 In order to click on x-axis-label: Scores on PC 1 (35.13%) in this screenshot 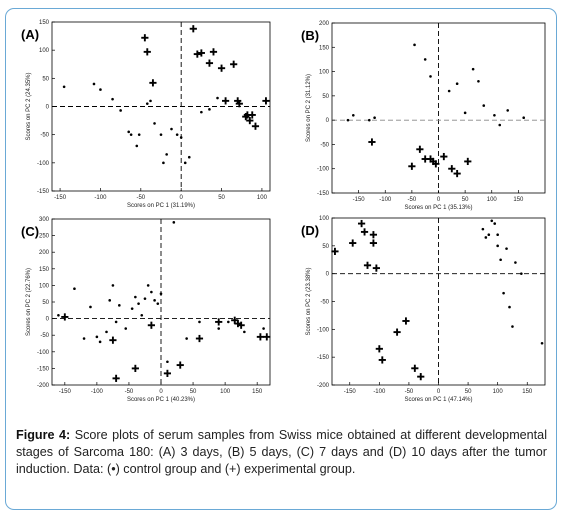, I will do `click(438, 208)`.